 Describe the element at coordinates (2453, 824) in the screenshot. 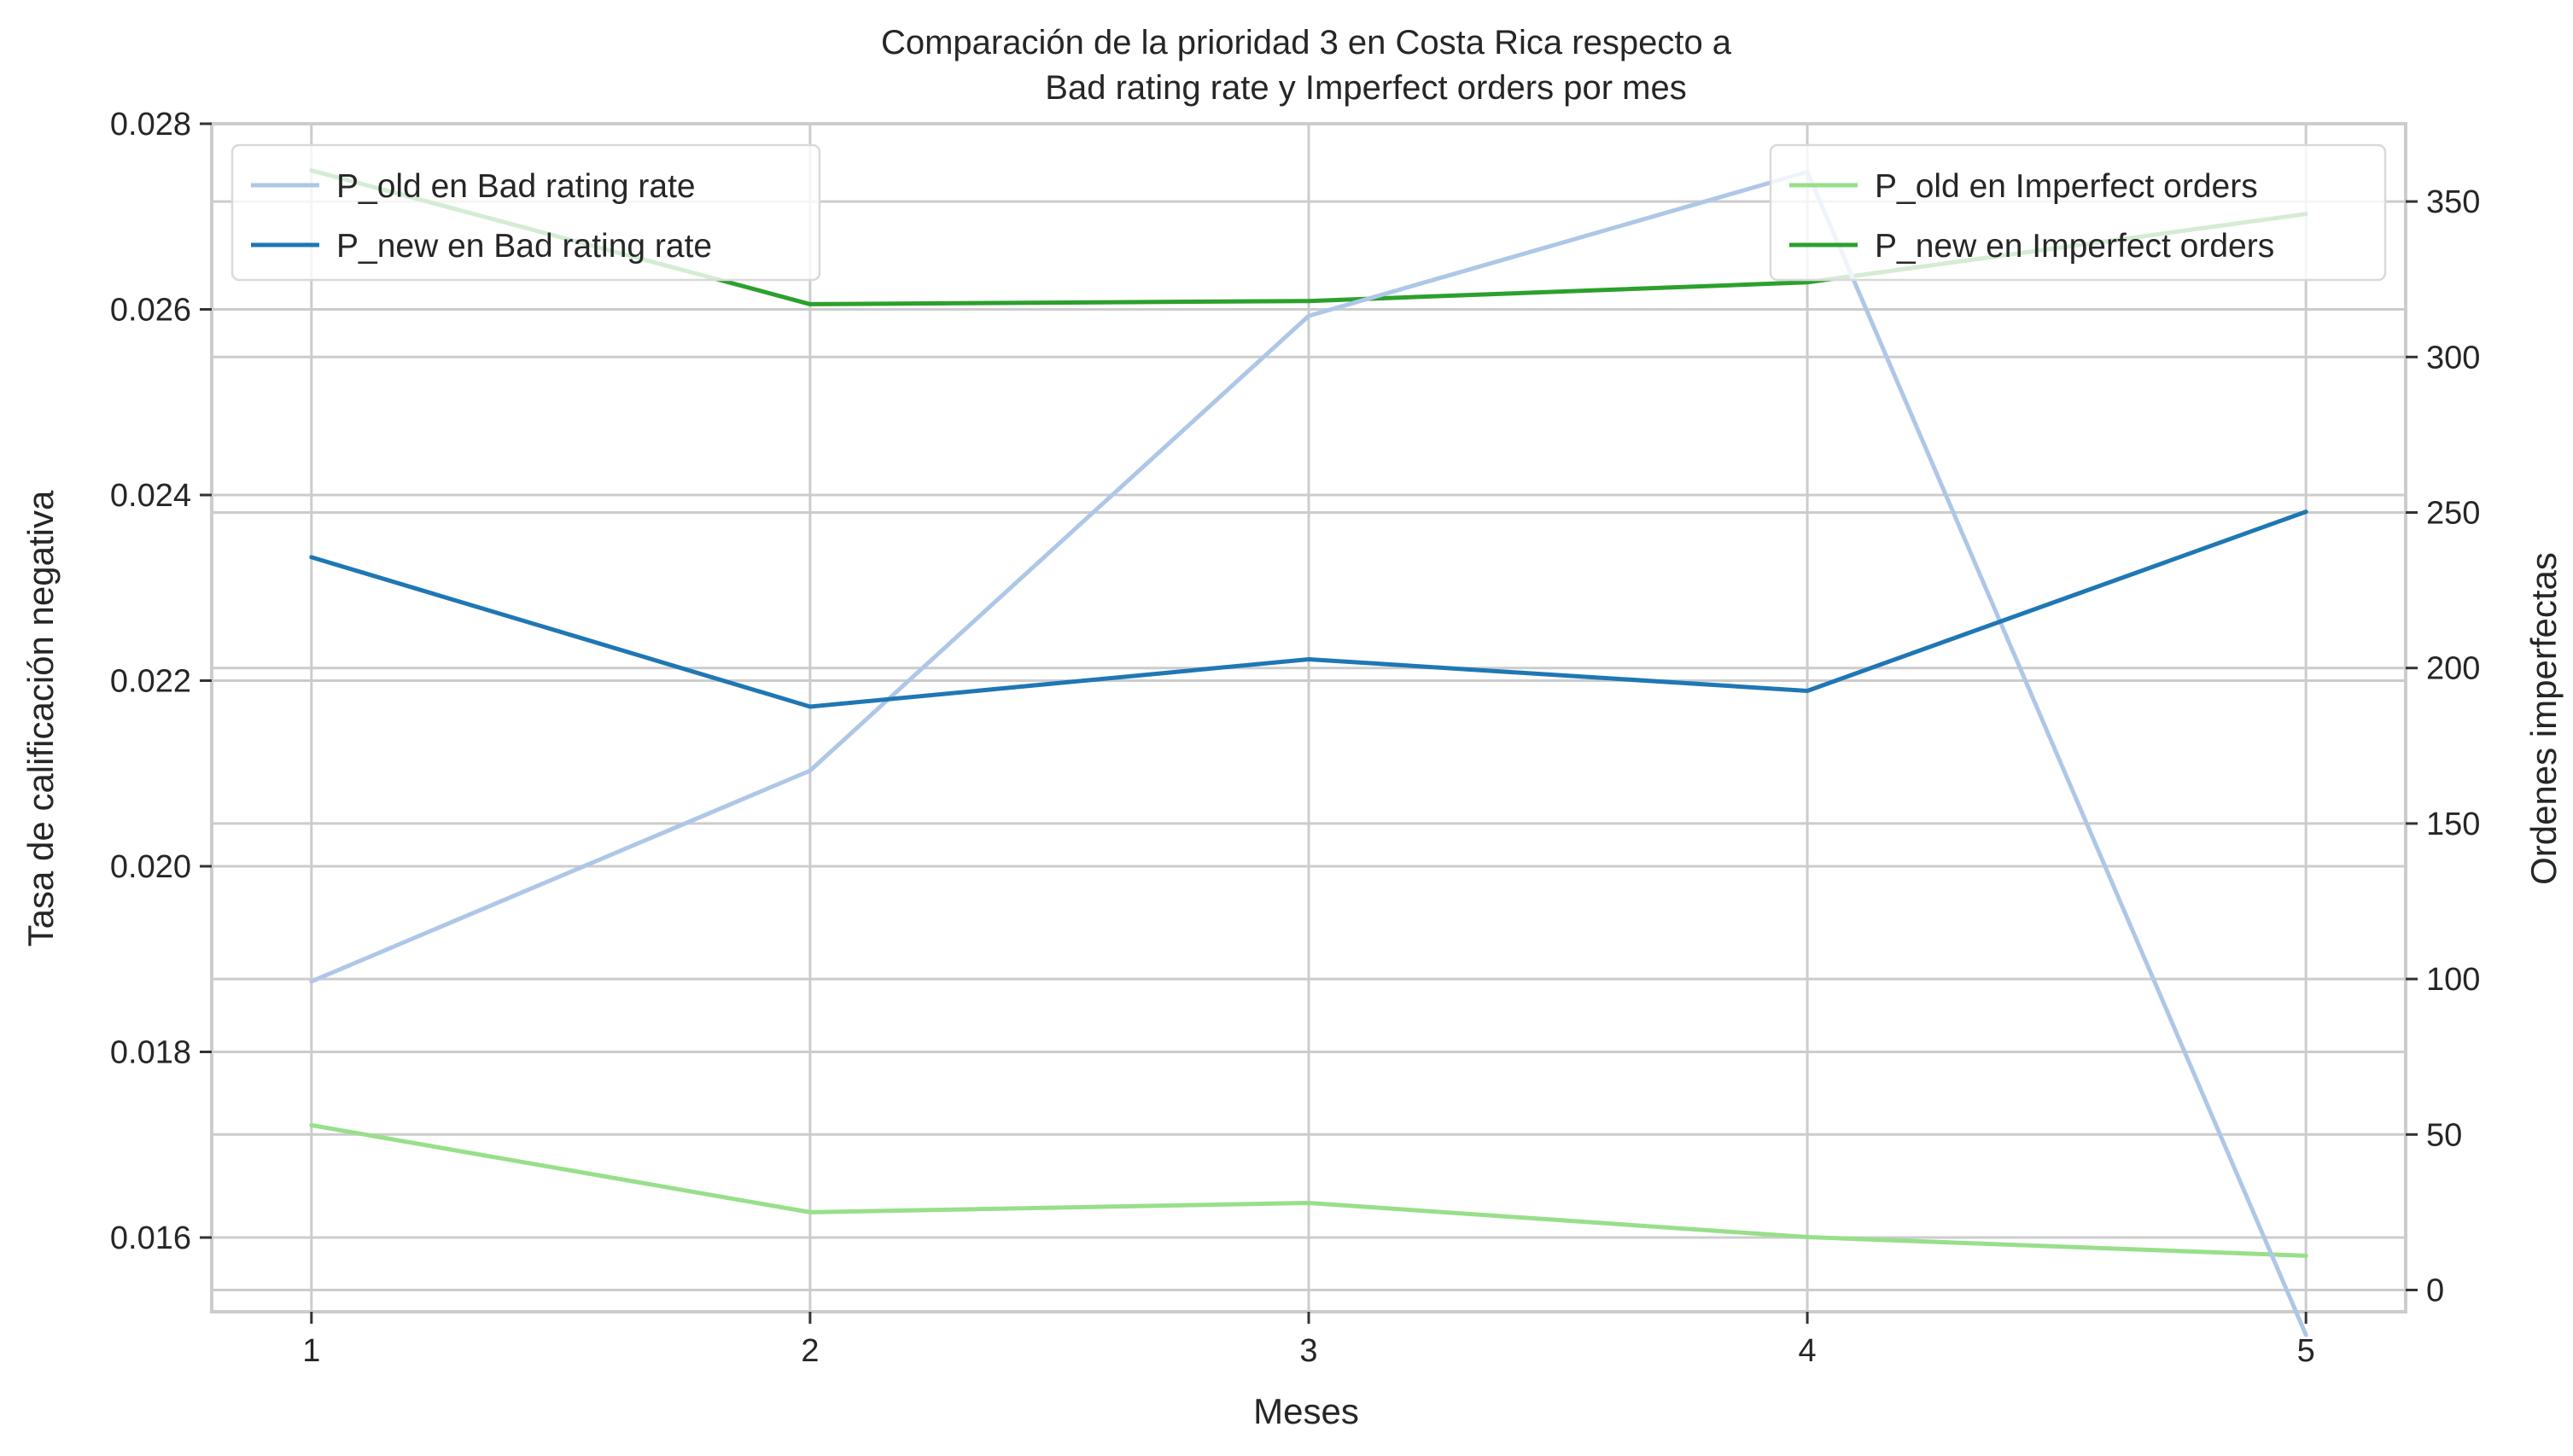

I see `right-tick-label-3: 150` at that location.